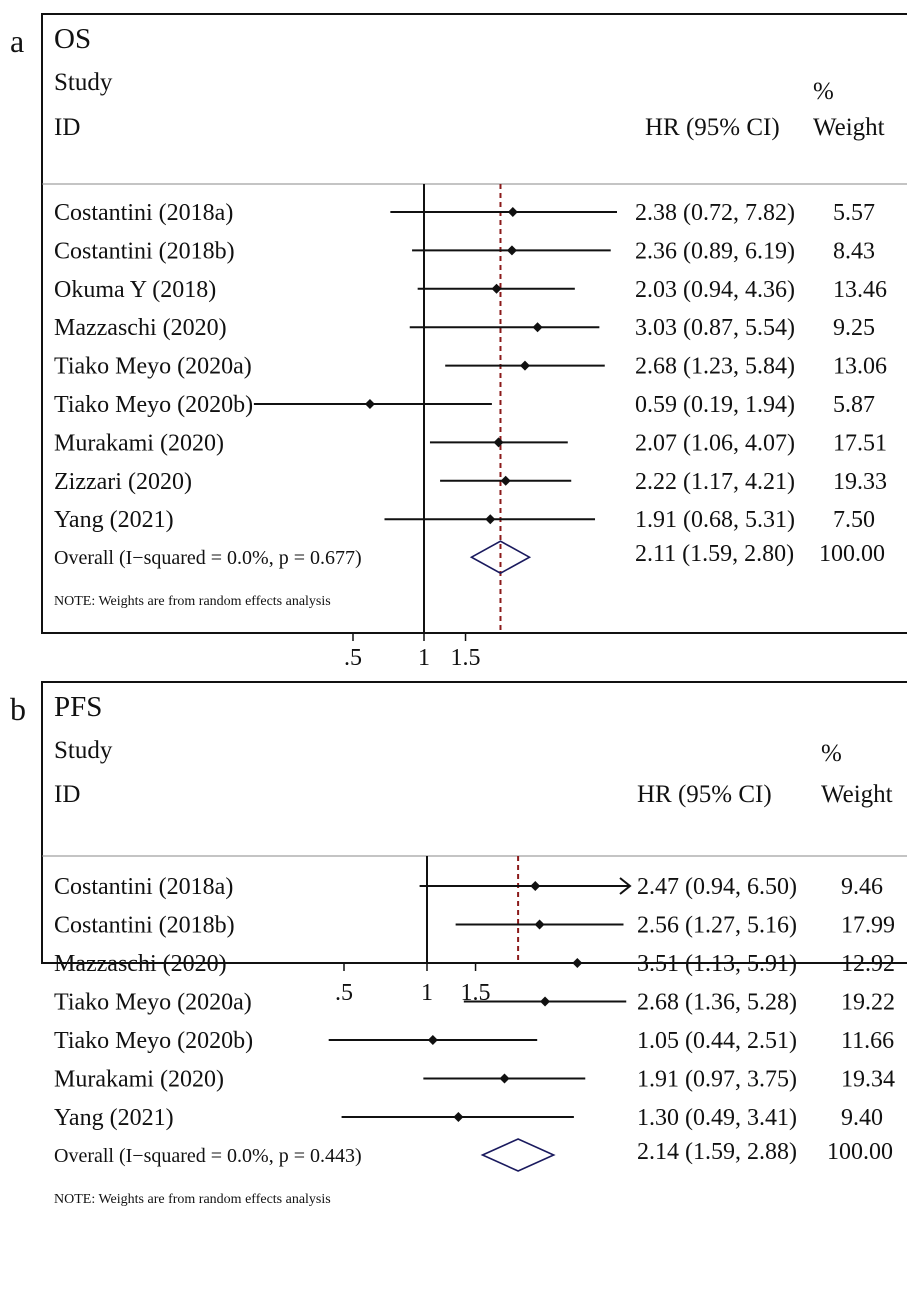 The height and width of the screenshot is (1305, 907). What do you see at coordinates (717, 1080) in the screenshot?
I see `hr-ci-value: 1.91 (0.97, 3.75)` at bounding box center [717, 1080].